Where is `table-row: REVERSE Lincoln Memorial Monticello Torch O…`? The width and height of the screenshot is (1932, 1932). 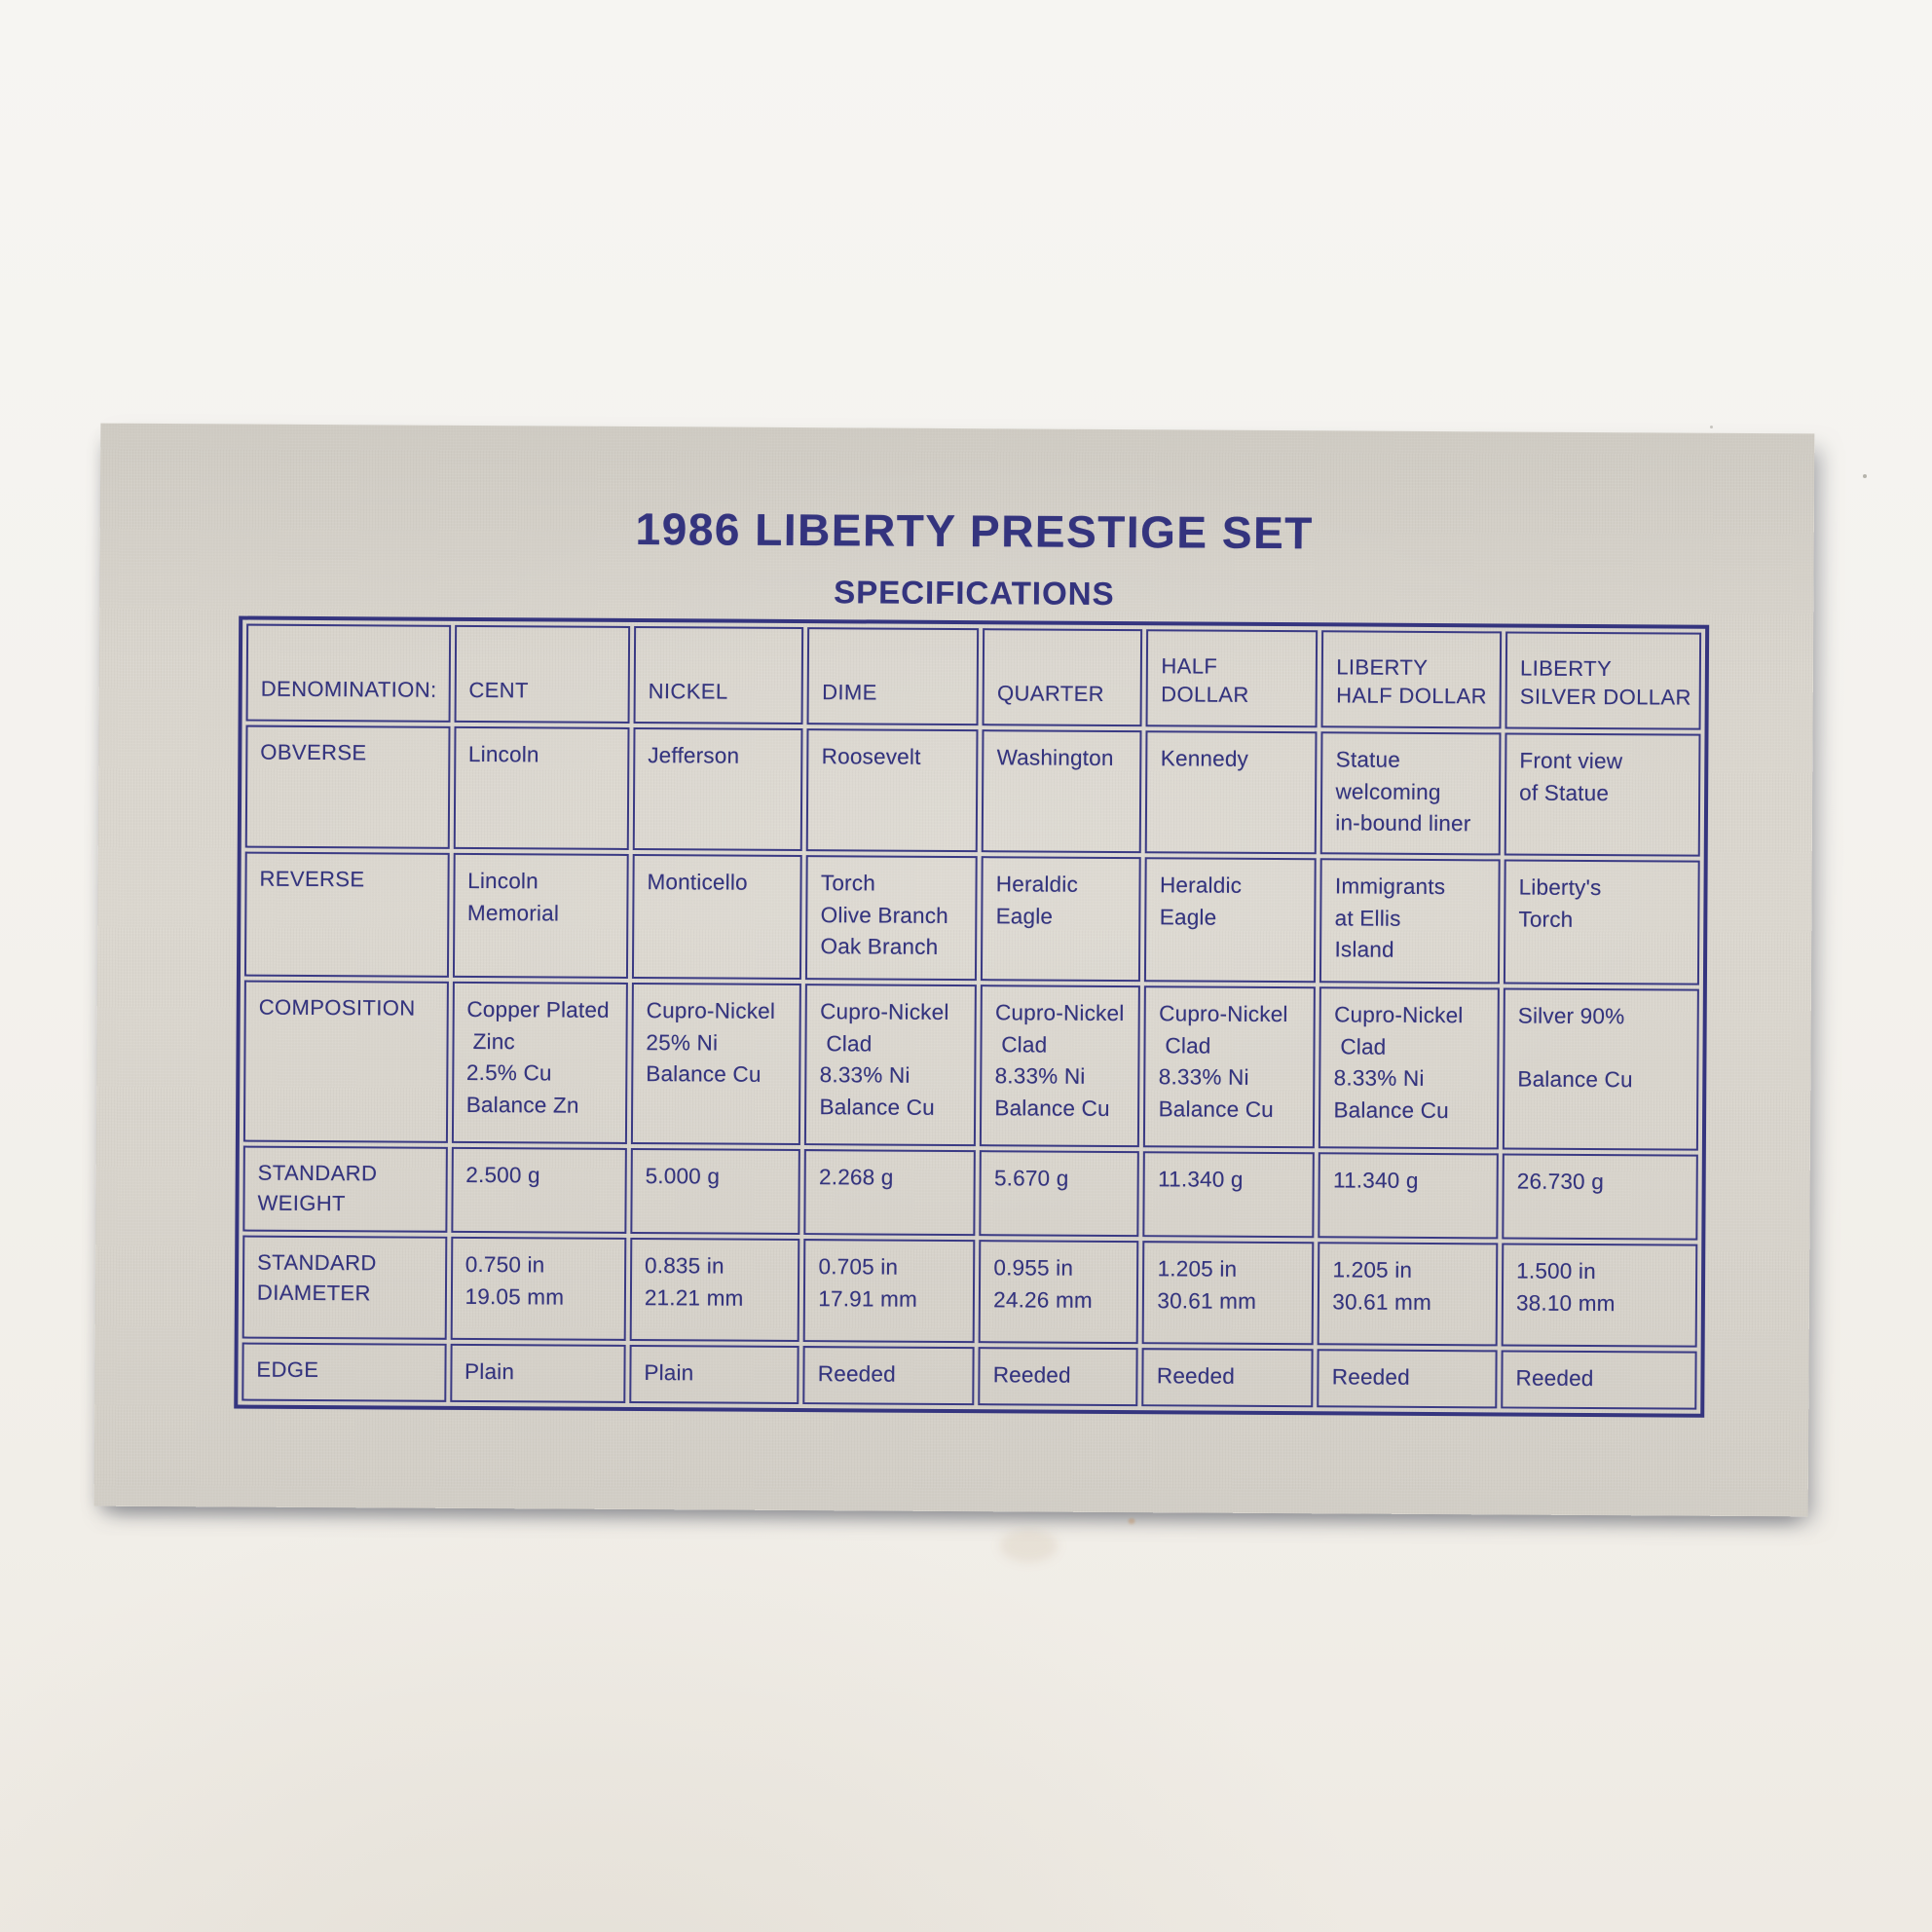 table-row: REVERSE Lincoln Memorial Monticello Torch O… is located at coordinates (971, 918).